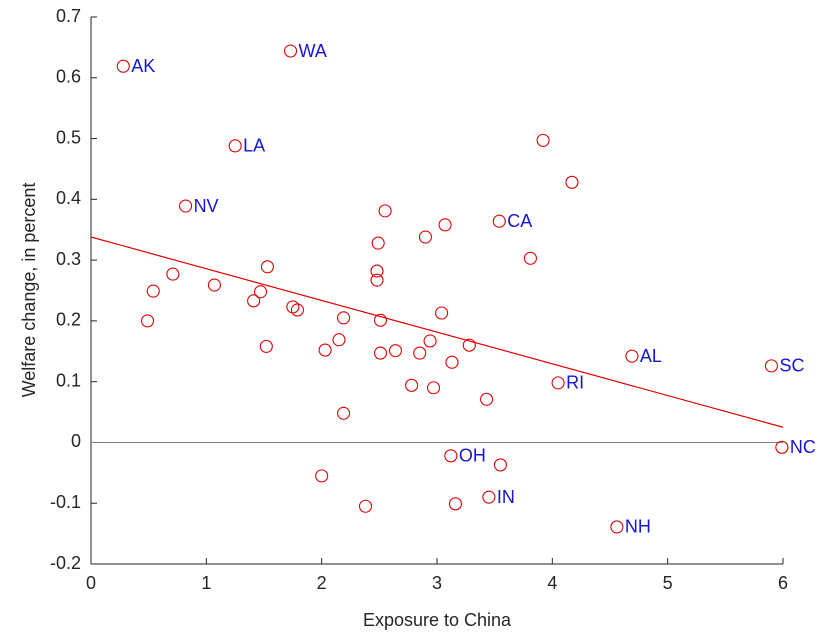  What do you see at coordinates (552, 583) in the screenshot?
I see `x-tick-label: 4` at bounding box center [552, 583].